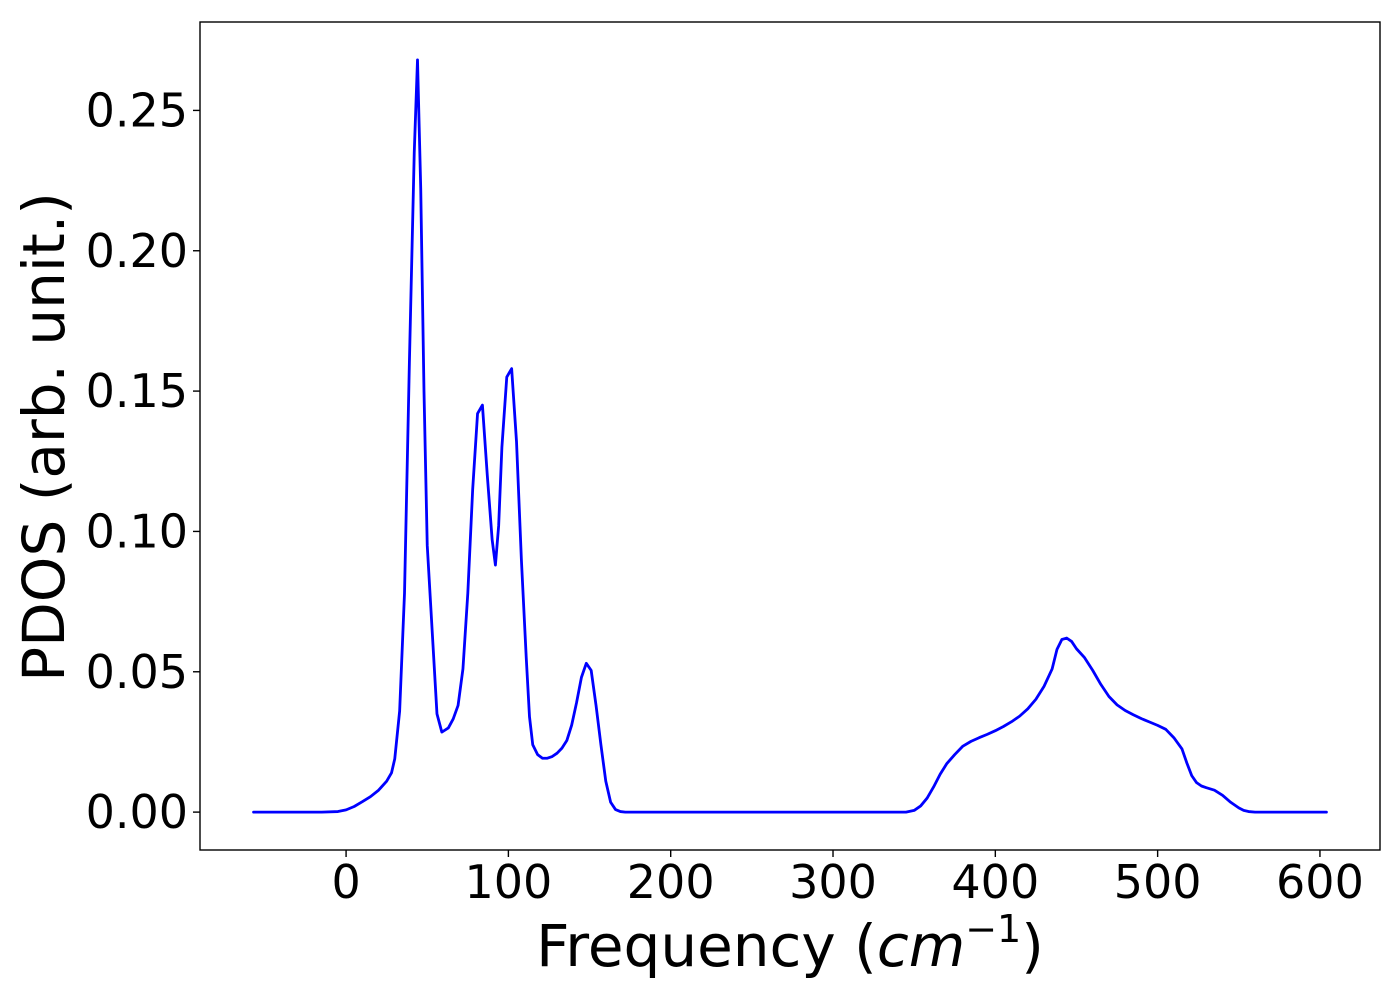 The image size is (1400, 1000). What do you see at coordinates (143, 461) in the screenshot?
I see `y-axis-ticks: 0.00 0.05 0.10 0.15 0.20 0.25` at bounding box center [143, 461].